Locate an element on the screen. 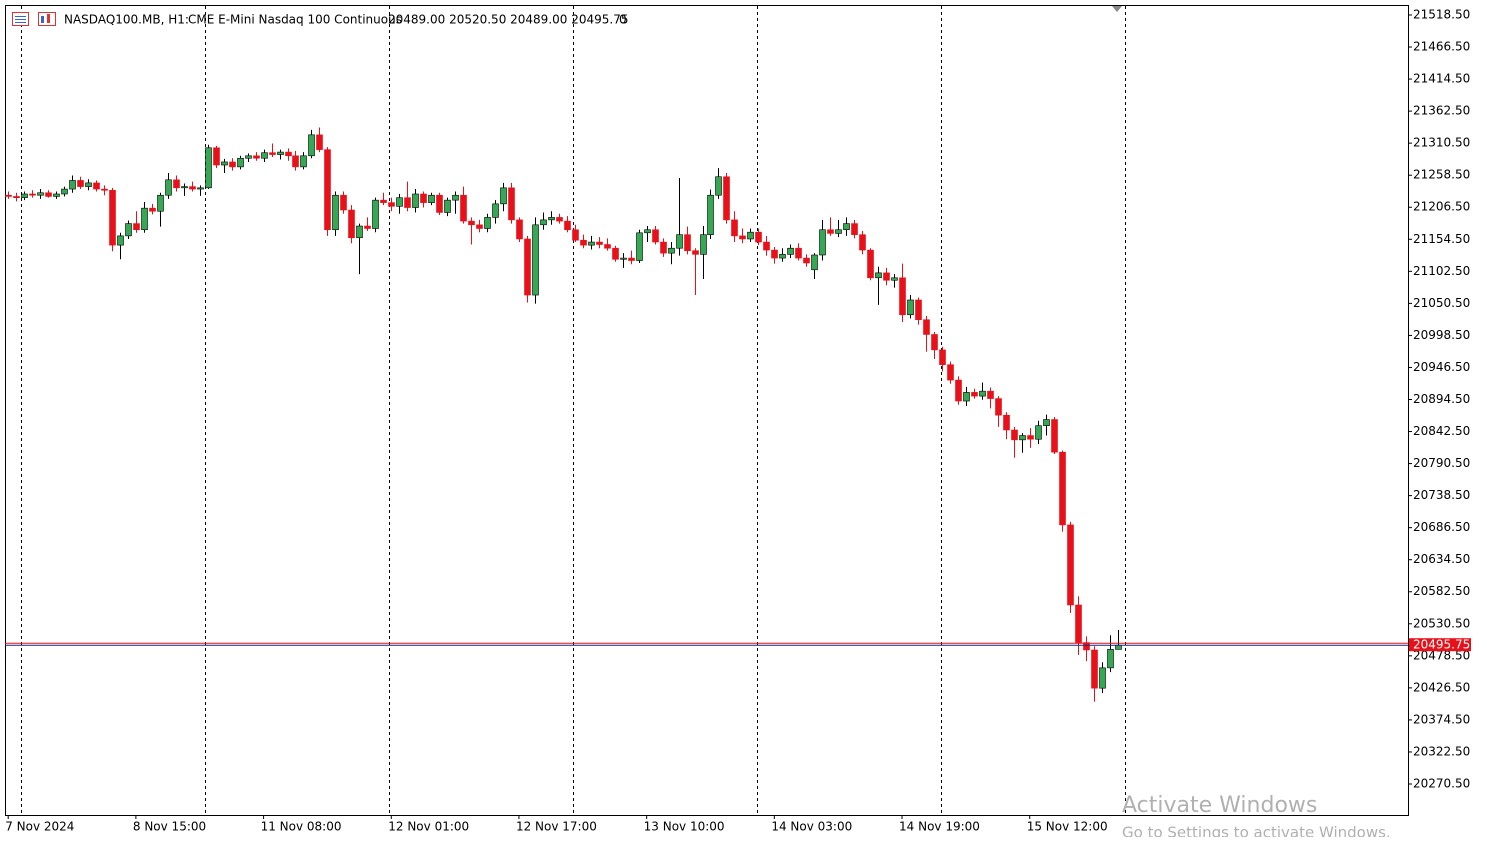  x-tick-label: 8 Nov 15:00 is located at coordinates (169, 827).